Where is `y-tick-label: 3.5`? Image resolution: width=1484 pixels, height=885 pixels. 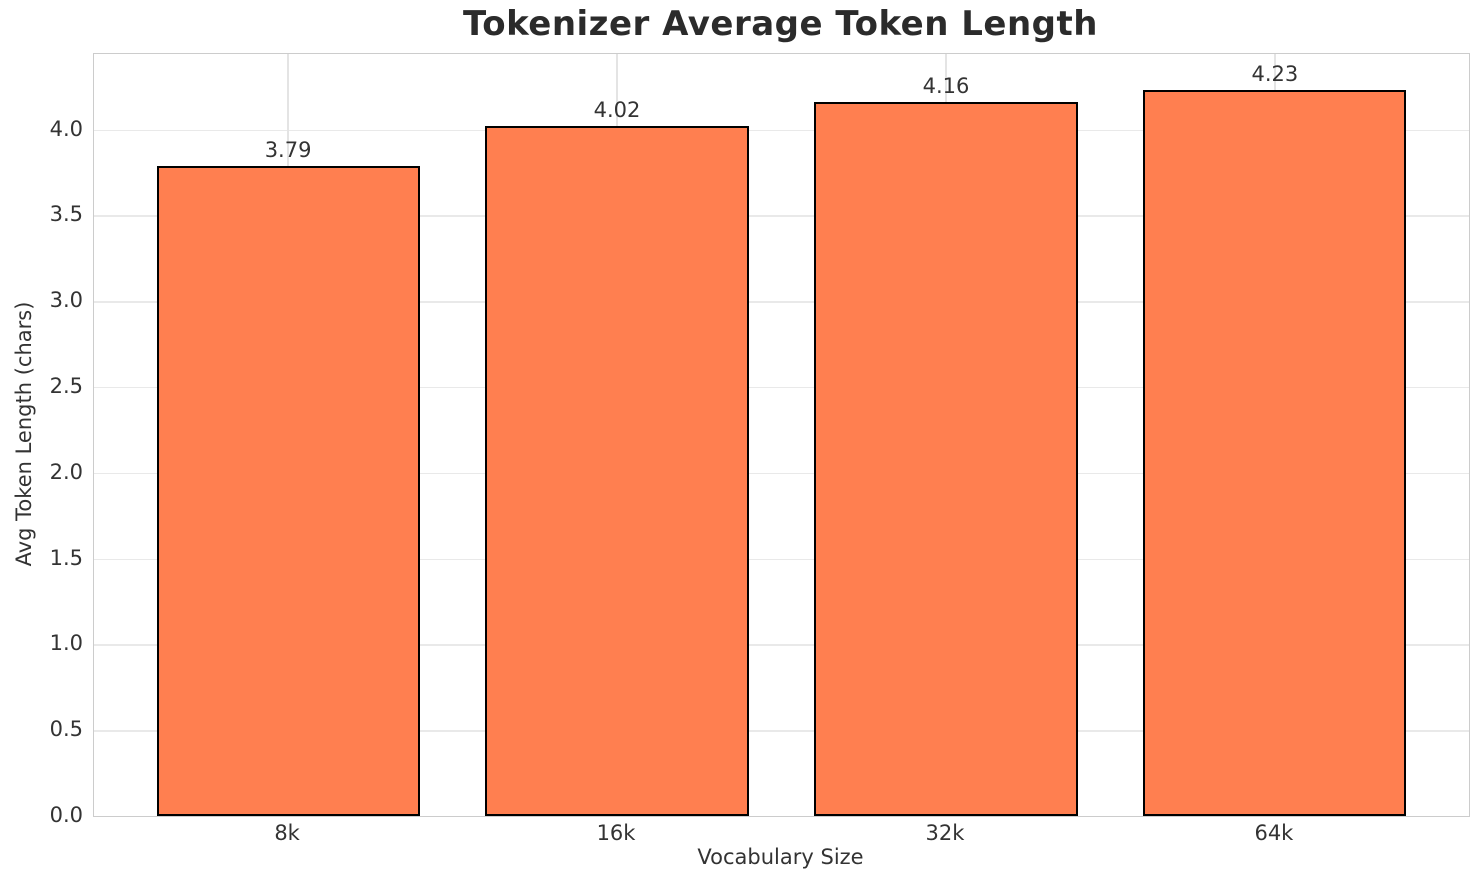 y-tick-label: 3.5 is located at coordinates (66, 214).